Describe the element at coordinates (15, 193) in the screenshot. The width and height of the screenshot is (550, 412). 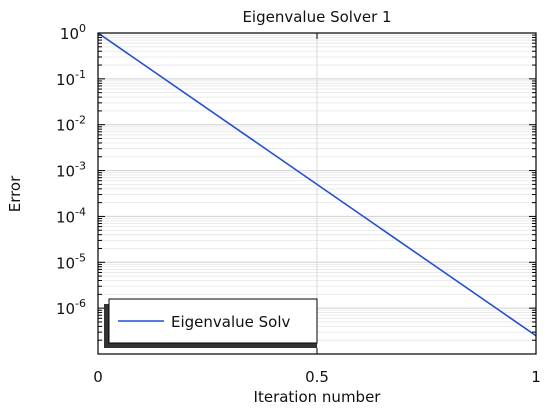
I see `y-axis-label: Error` at that location.